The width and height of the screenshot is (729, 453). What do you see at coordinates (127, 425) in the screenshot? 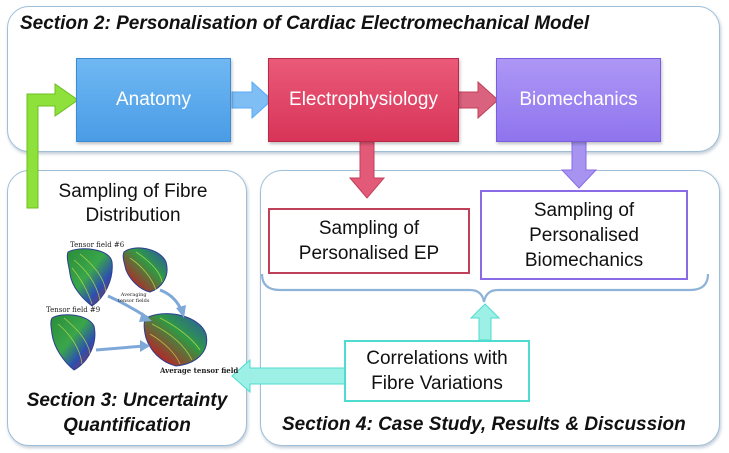
I see `section3-title-line2: Quantification` at bounding box center [127, 425].